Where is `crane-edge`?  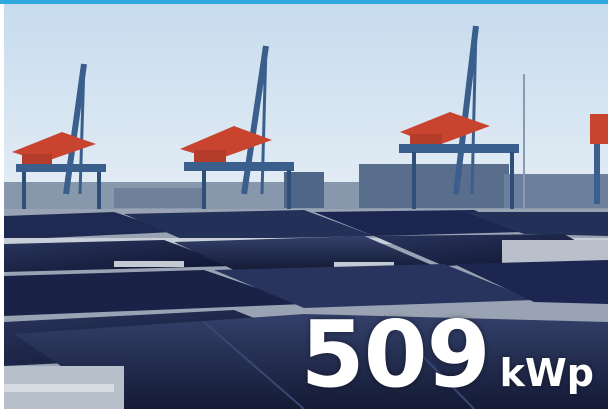 crane-edge is located at coordinates (599, 159).